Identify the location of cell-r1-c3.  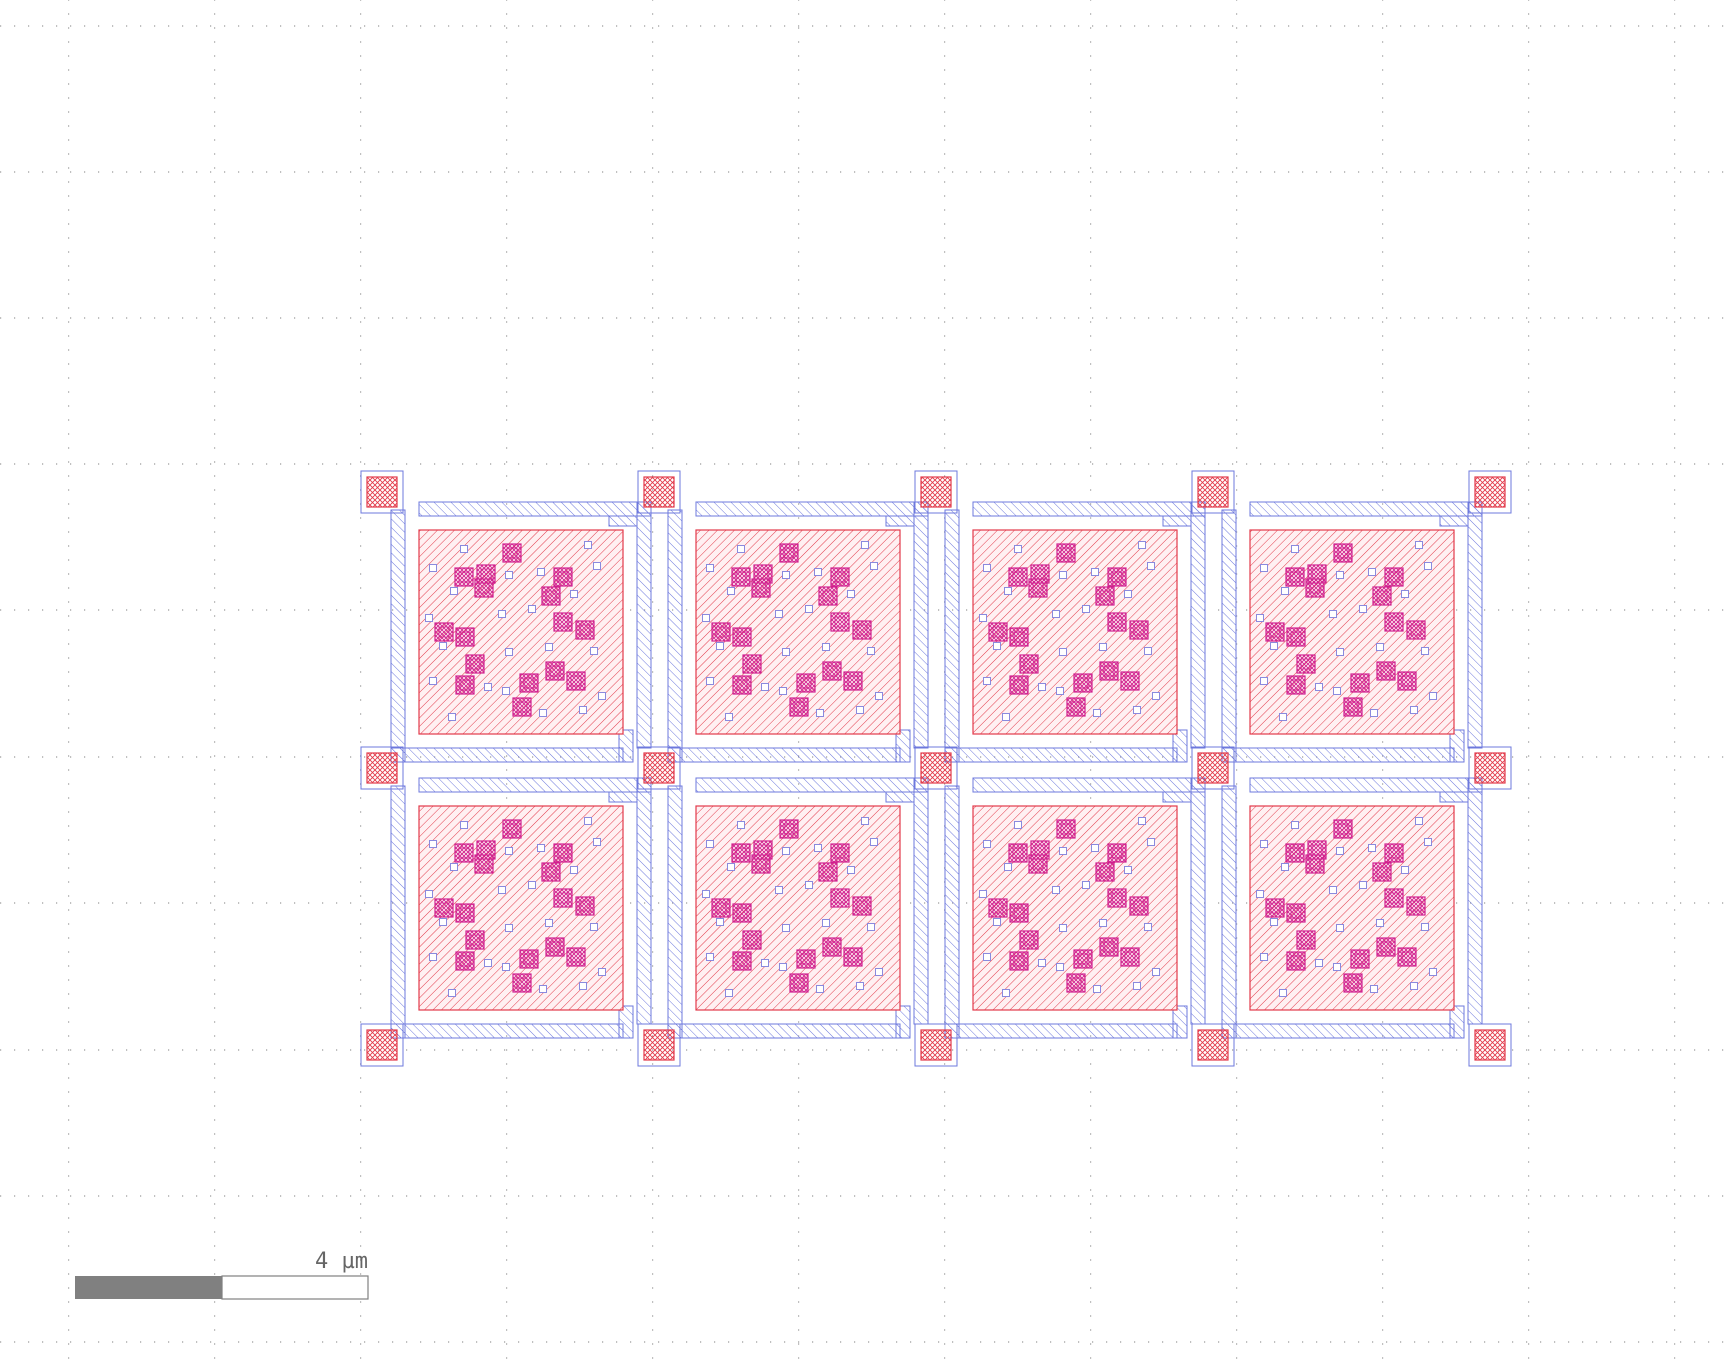
(1075, 632).